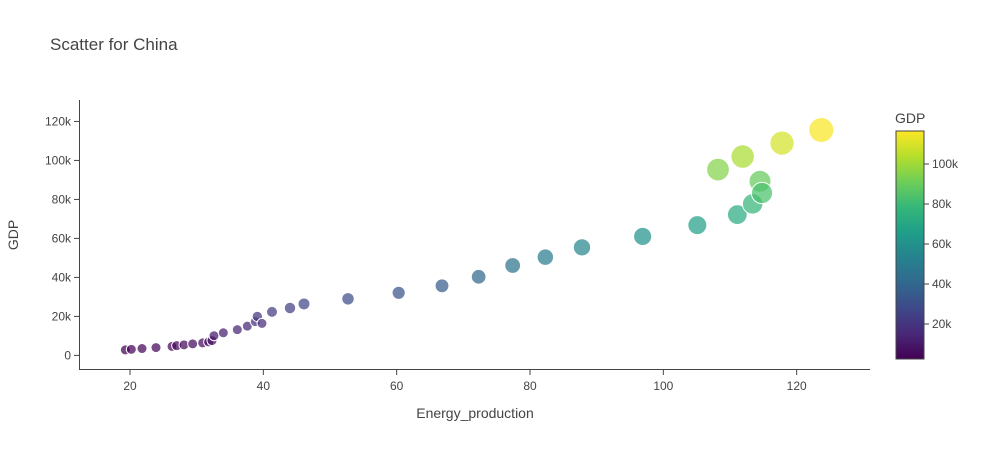 The width and height of the screenshot is (986, 450). I want to click on x-tick-label: 40, so click(264, 386).